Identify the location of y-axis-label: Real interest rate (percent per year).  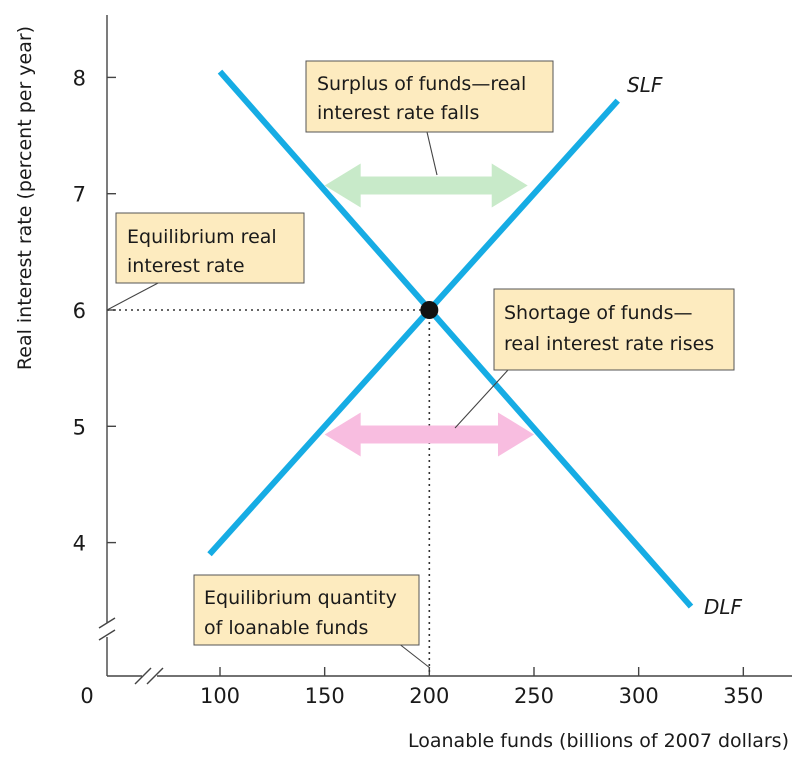
(25, 198).